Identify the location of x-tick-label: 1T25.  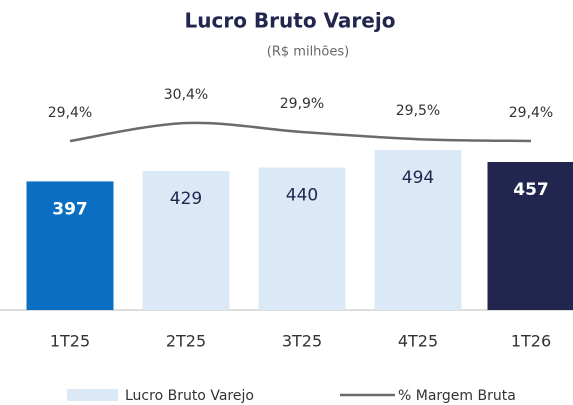
(70, 341).